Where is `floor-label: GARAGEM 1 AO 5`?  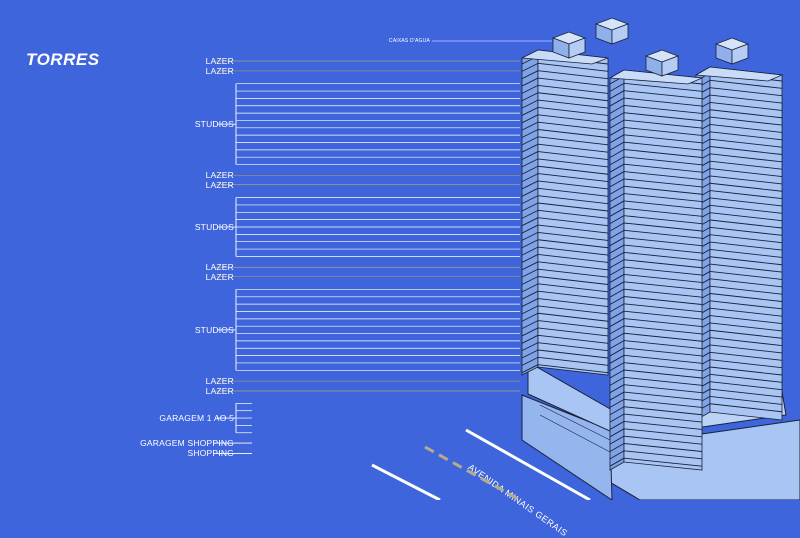
floor-label: GARAGEM 1 AO 5 is located at coordinates (196, 418).